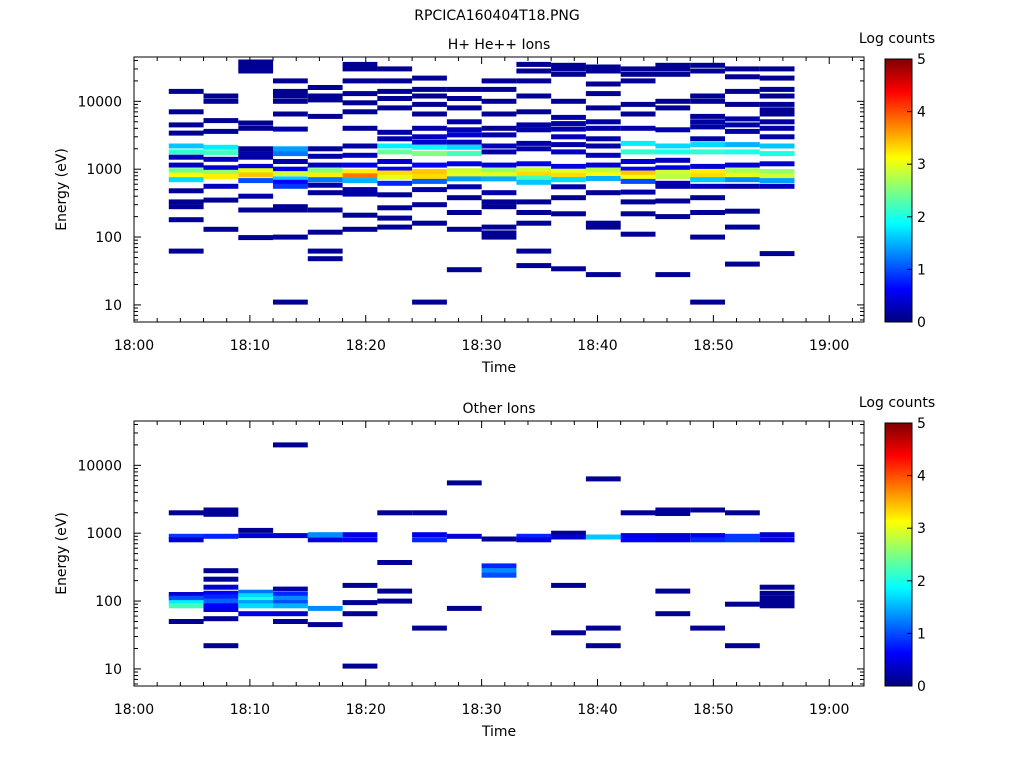 Image resolution: width=1024 pixels, height=768 pixels. I want to click on y-tick-label: 1000, so click(104, 534).